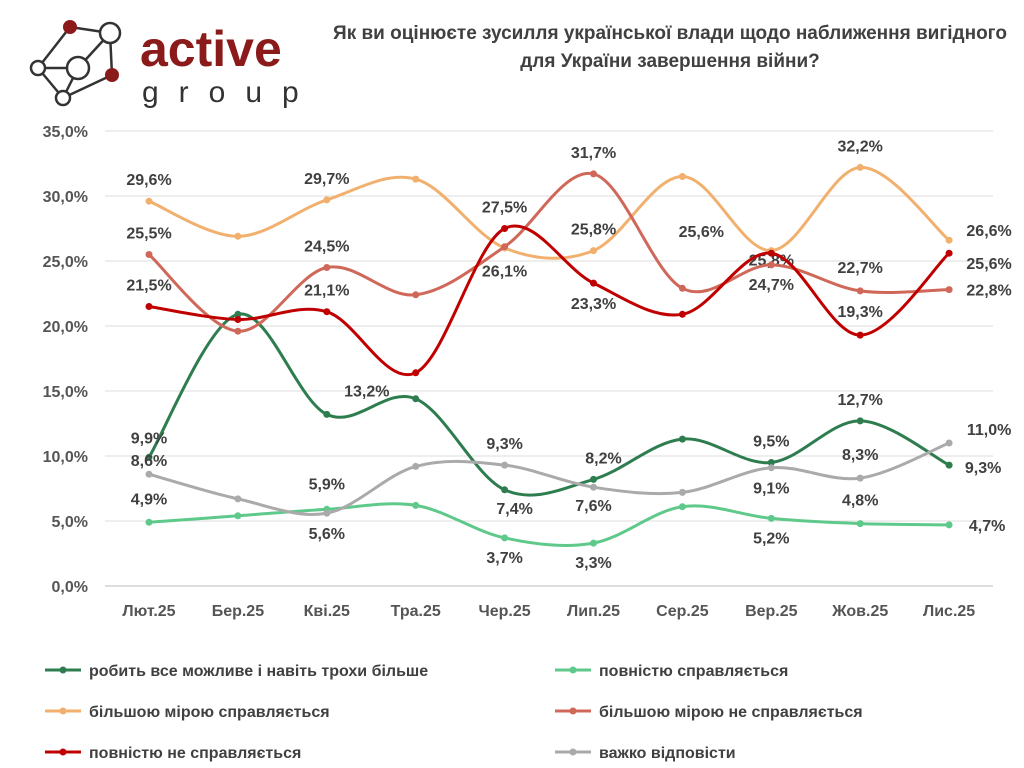 The image size is (1024, 768). I want to click on data-label: 7,4%, so click(514, 509).